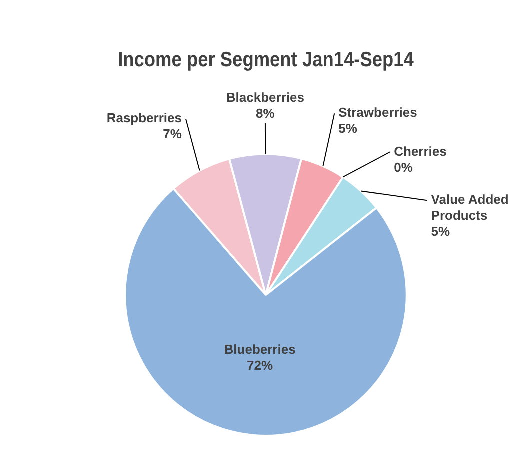  I want to click on slice-label: Raspberries, so click(144, 118).